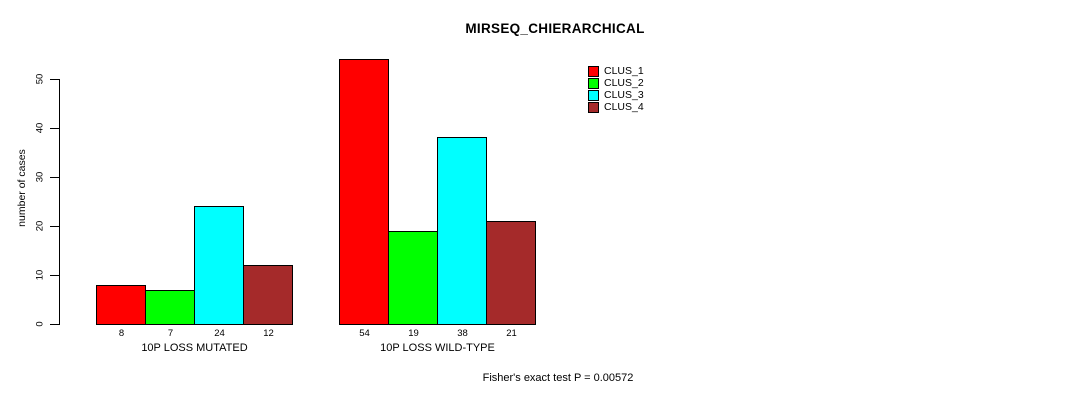 The width and height of the screenshot is (1090, 400). What do you see at coordinates (558, 378) in the screenshot?
I see `annotation-text: Fisher's exact test P = 0.00572` at bounding box center [558, 378].